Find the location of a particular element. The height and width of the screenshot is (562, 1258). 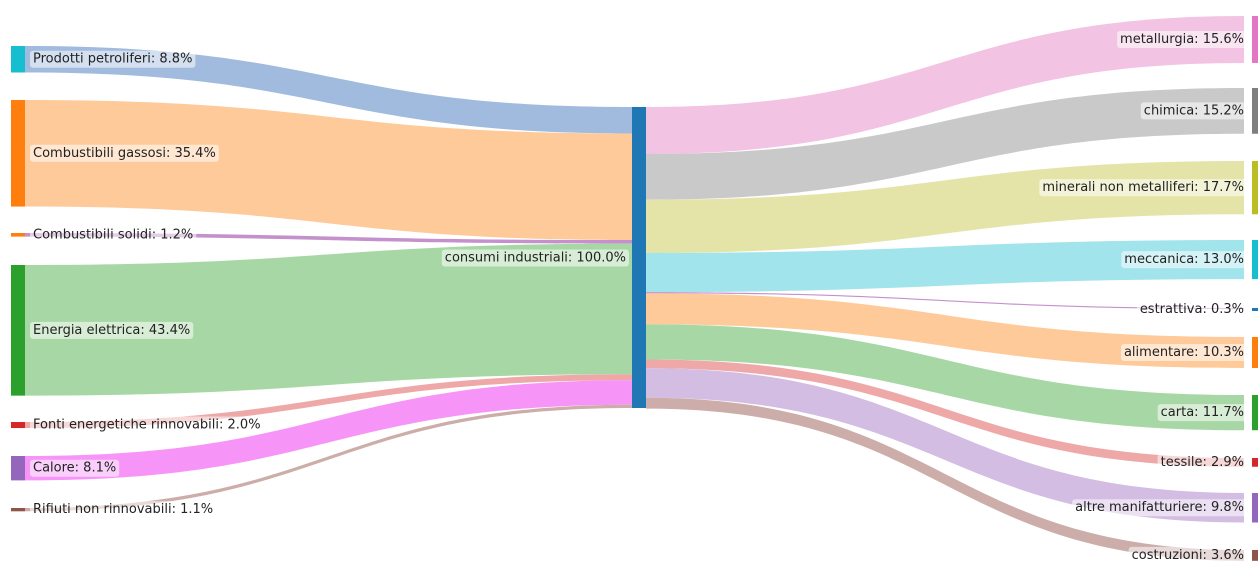

node-tessile is located at coordinates (1255, 462).